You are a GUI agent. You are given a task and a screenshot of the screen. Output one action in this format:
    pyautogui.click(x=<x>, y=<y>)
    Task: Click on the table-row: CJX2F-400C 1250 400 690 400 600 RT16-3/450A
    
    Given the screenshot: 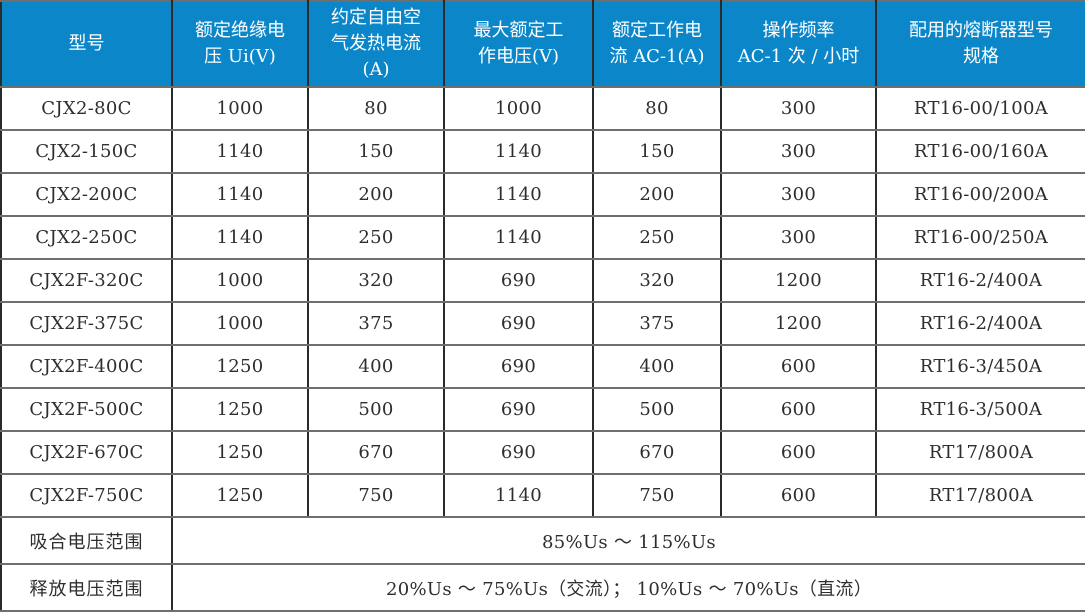 What is the action you would take?
    pyautogui.click(x=542, y=366)
    